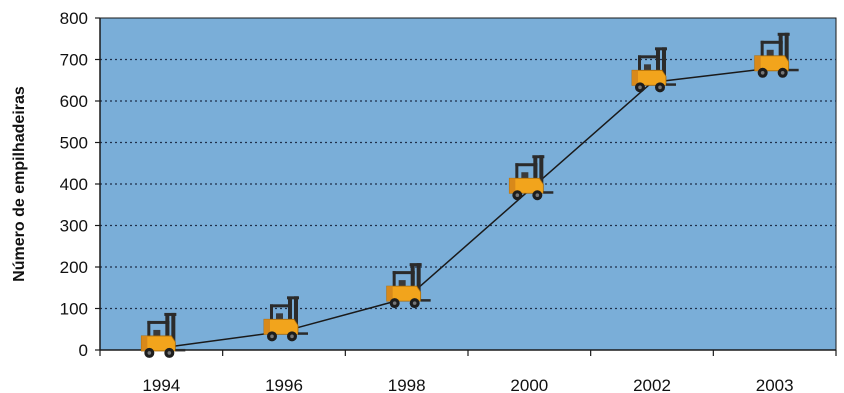  Describe the element at coordinates (74, 309) in the screenshot. I see `y-tick-label: 100` at that location.